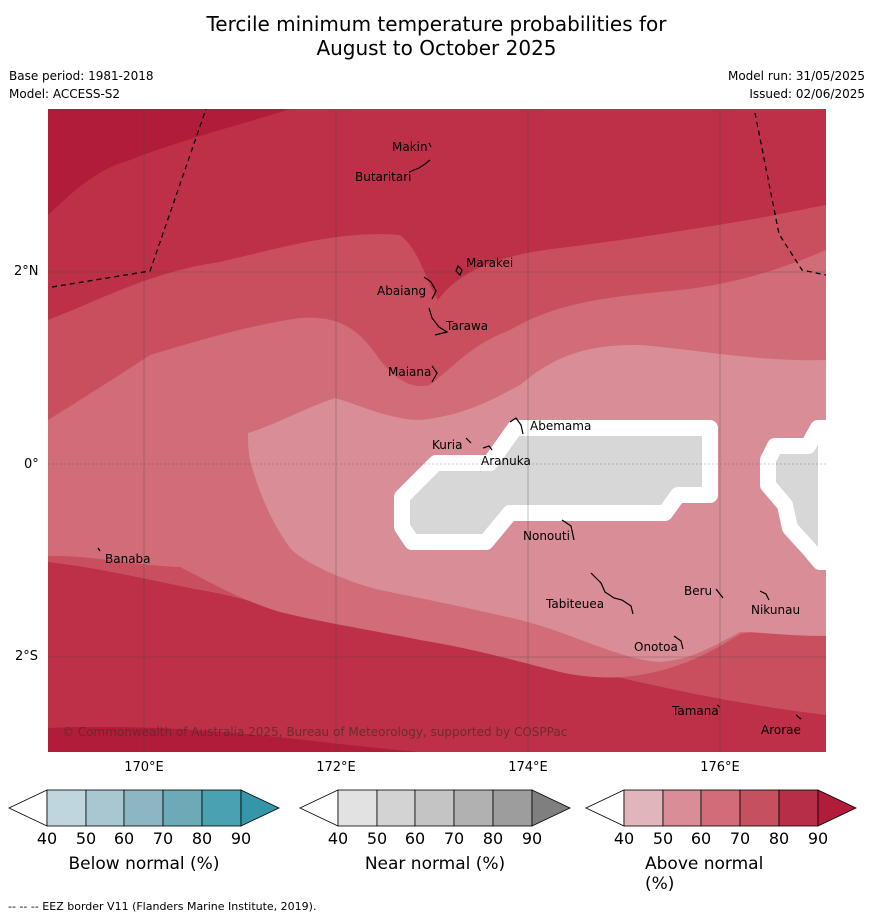 The image size is (873, 919). I want to click on colorbar-near-label: Near normal (%), so click(435, 864).